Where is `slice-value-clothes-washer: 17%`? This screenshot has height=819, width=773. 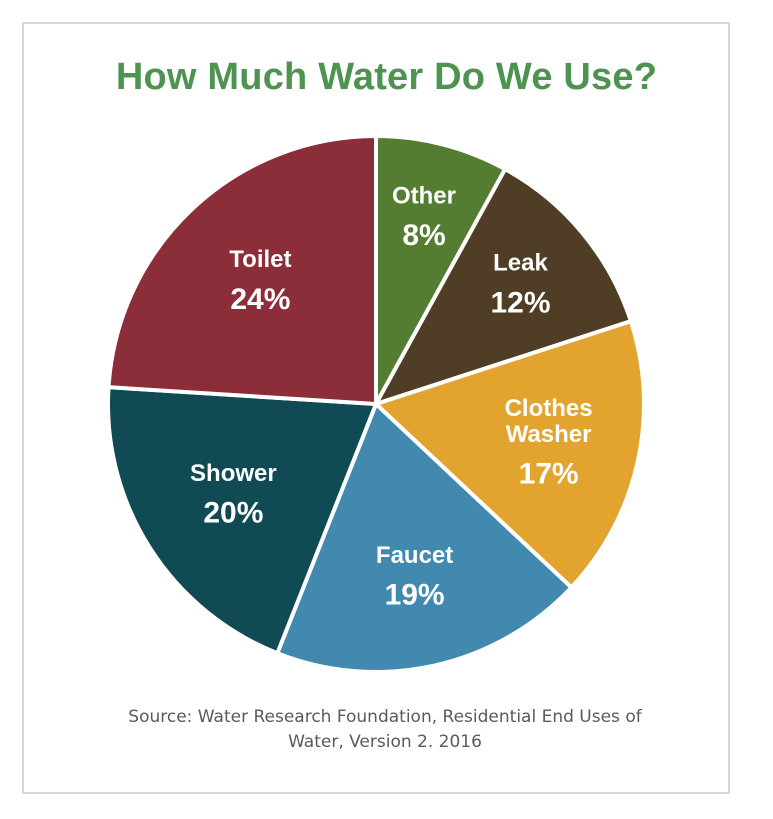
slice-value-clothes-washer: 17% is located at coordinates (549, 474).